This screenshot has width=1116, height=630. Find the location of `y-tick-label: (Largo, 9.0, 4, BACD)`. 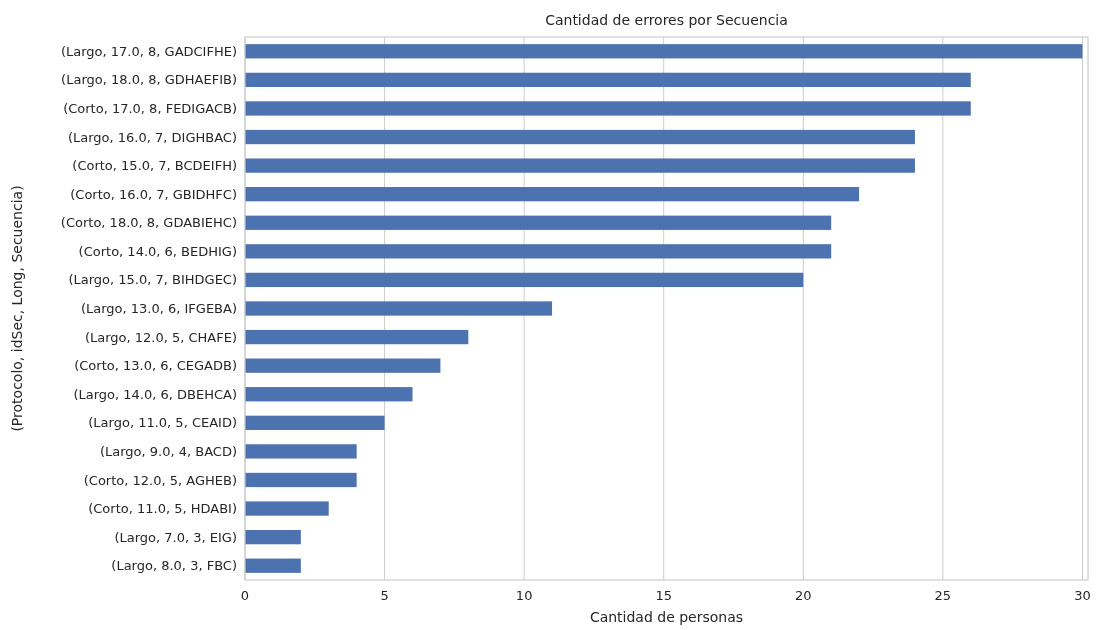

y-tick-label: (Largo, 9.0, 4, BACD) is located at coordinates (168, 451).